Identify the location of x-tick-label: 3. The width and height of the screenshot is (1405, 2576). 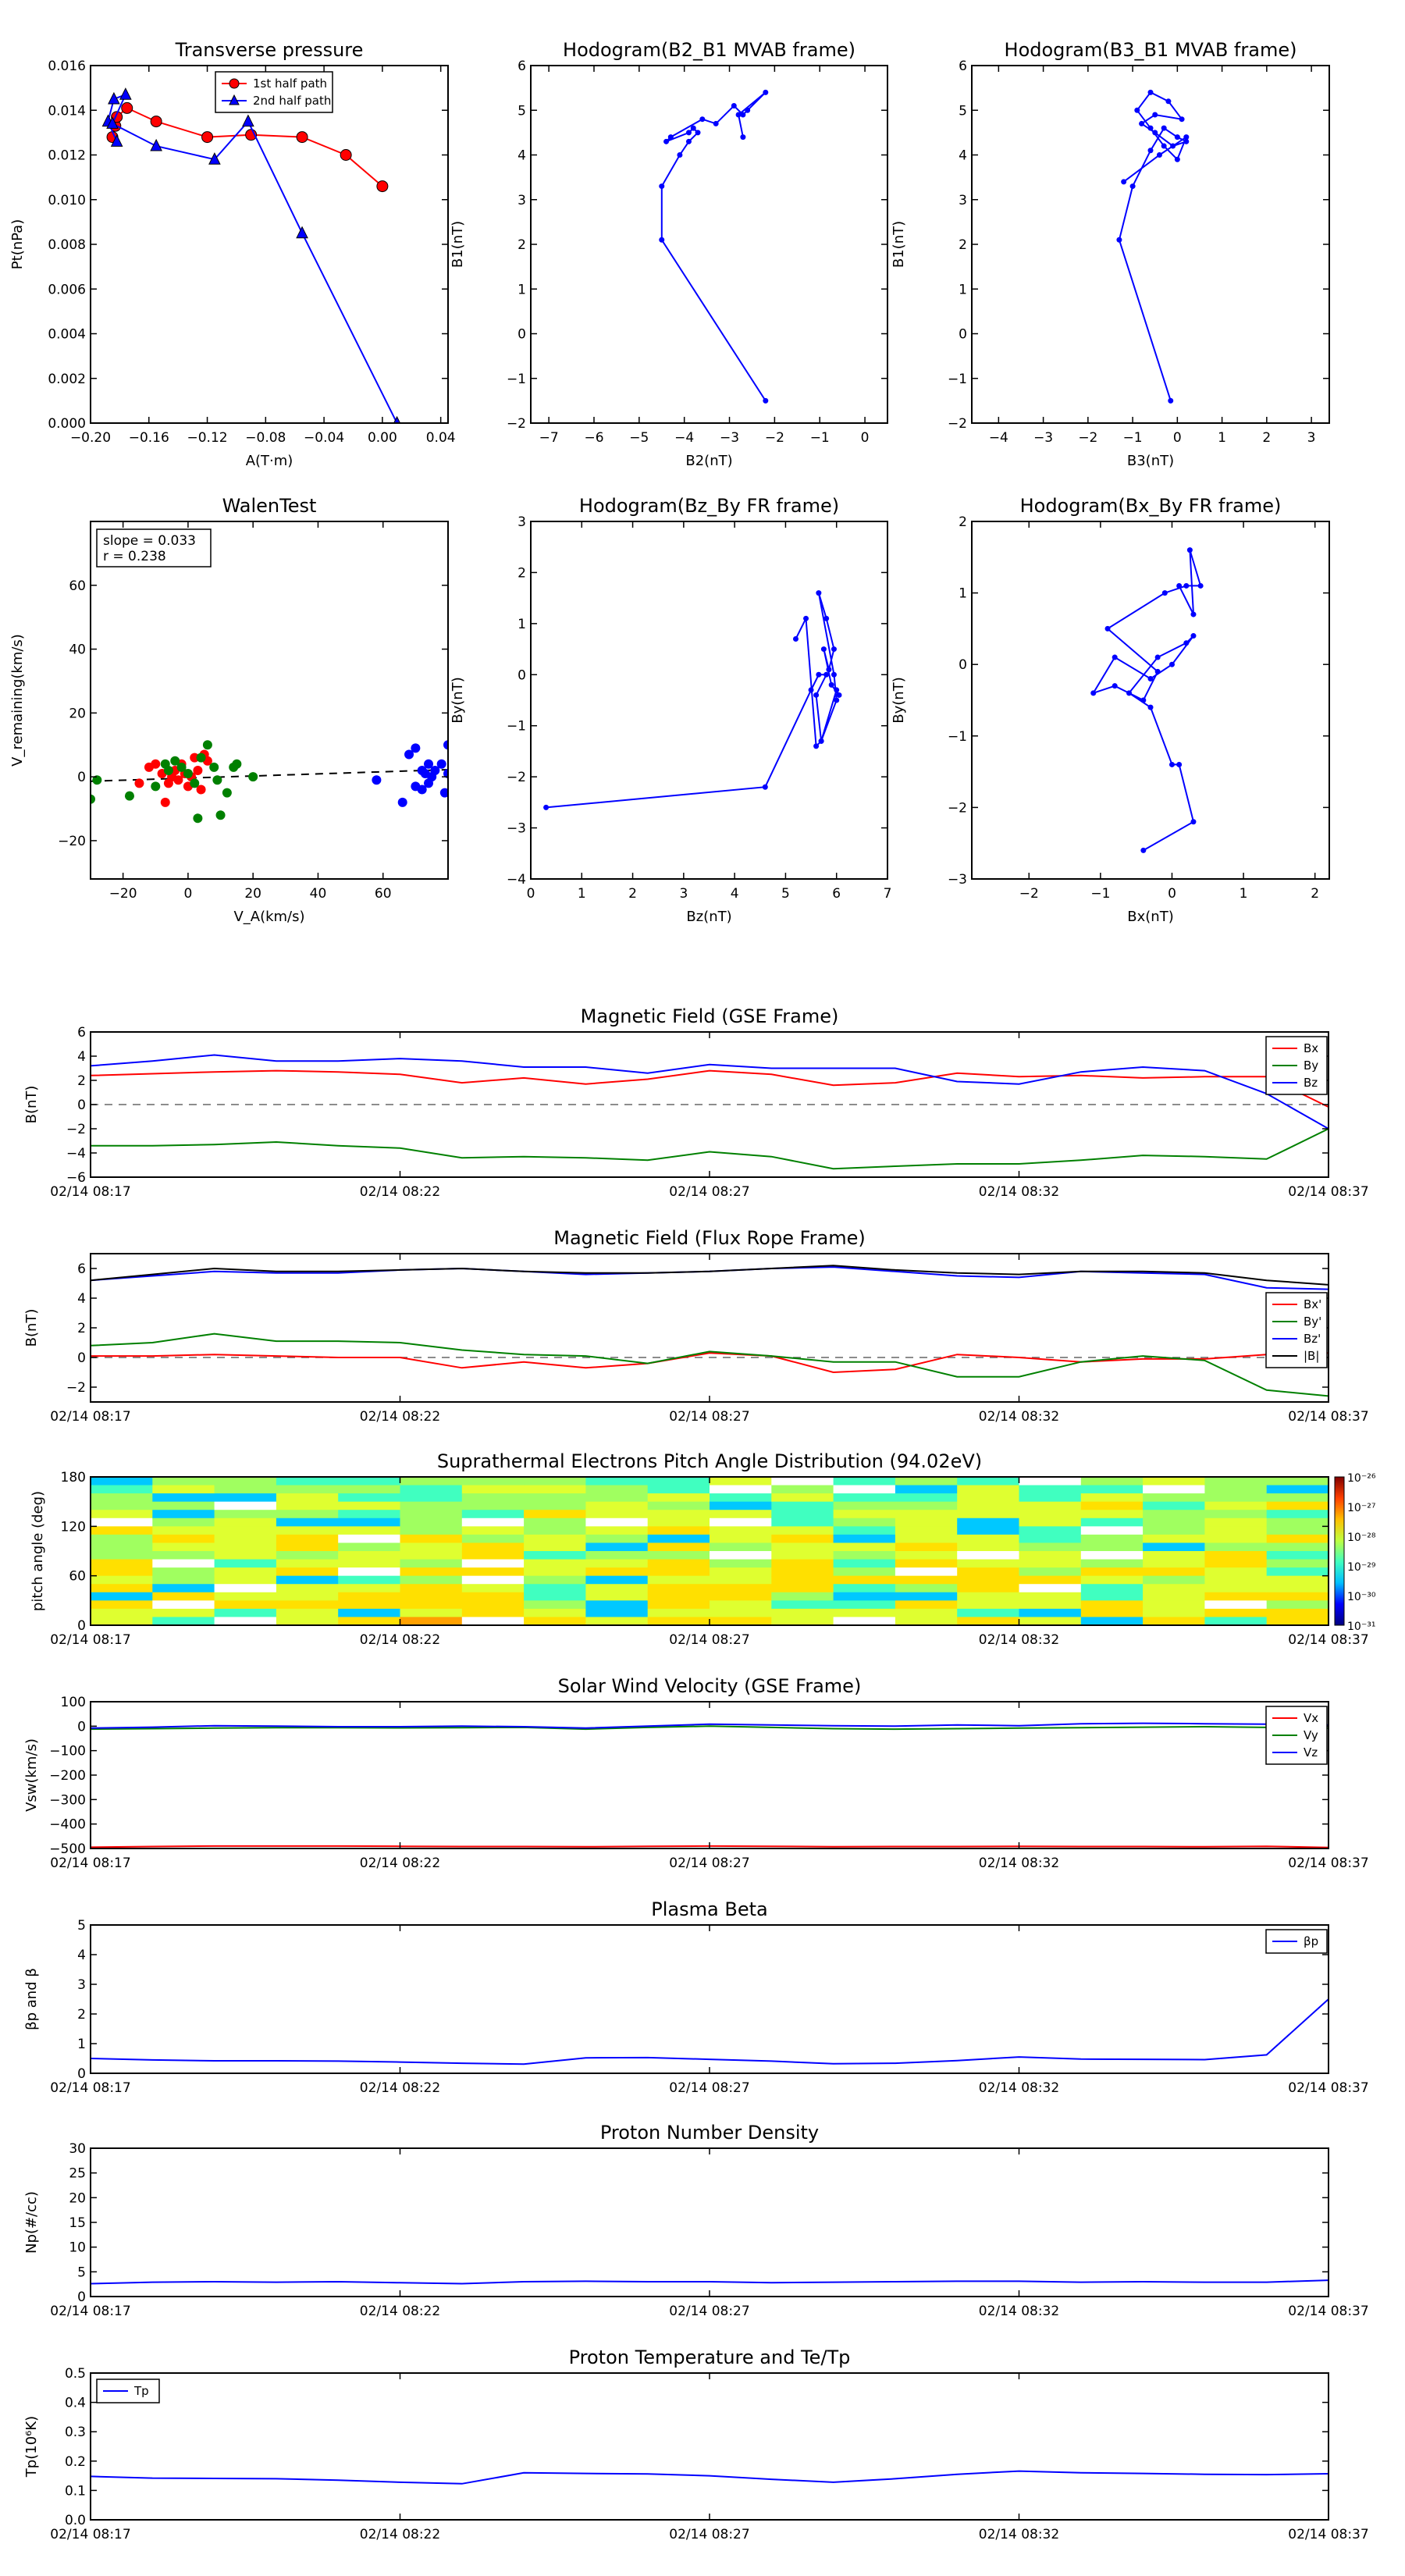
(683, 894).